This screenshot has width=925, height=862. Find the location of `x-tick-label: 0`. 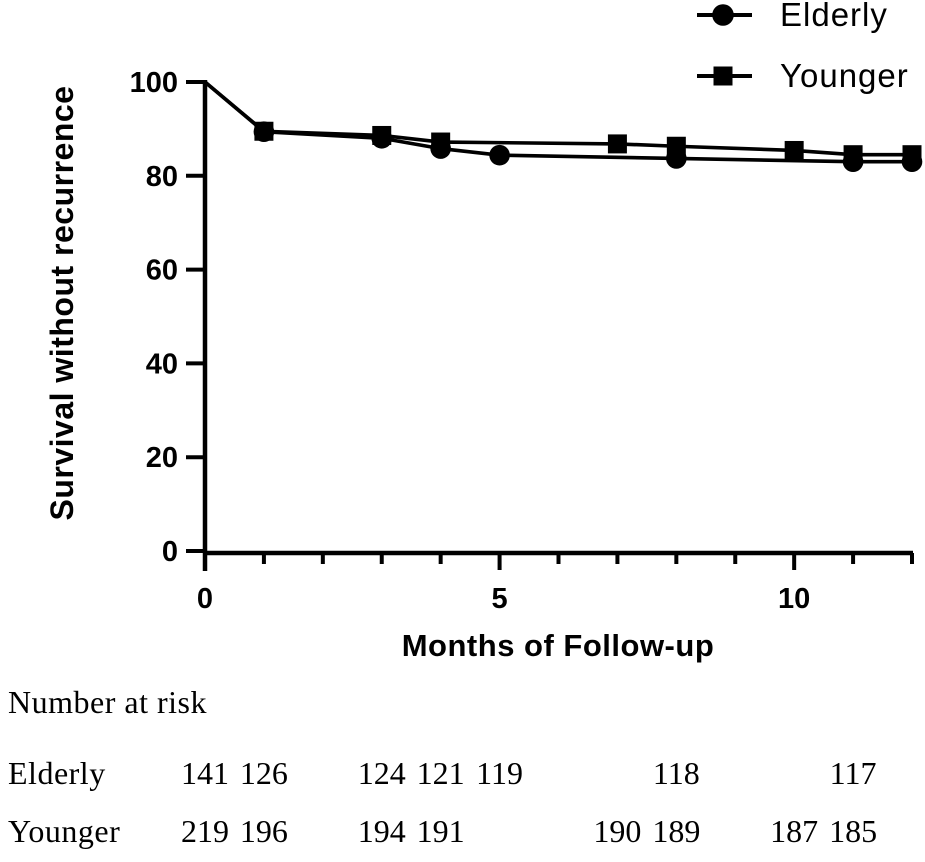

x-tick-label: 0 is located at coordinates (205, 599).